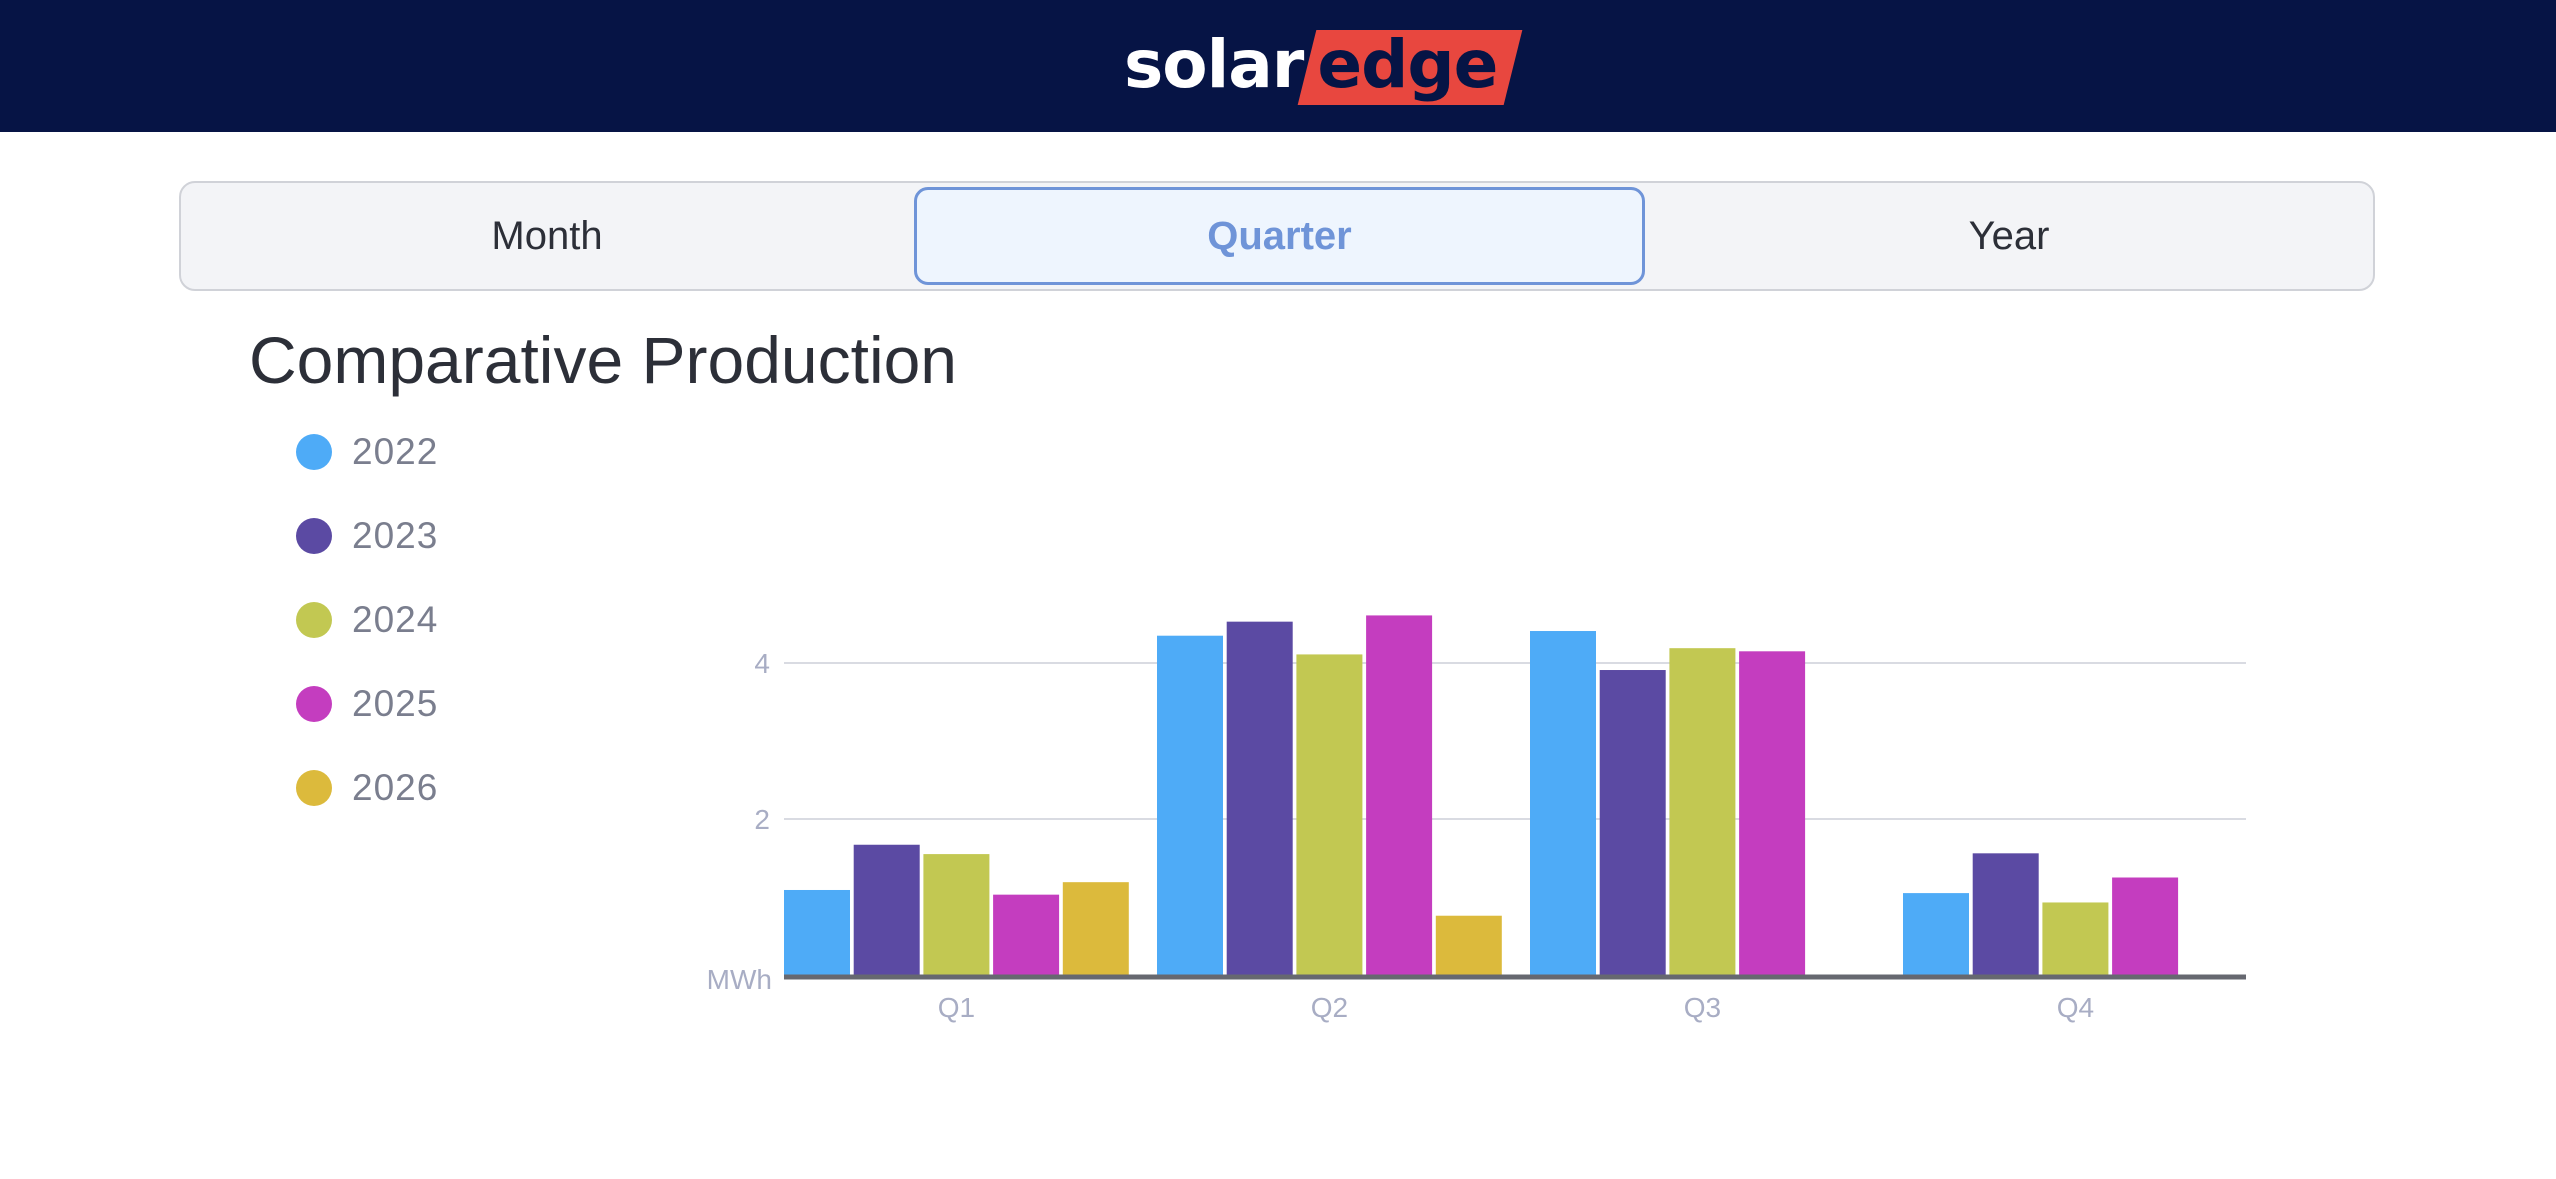 The image size is (2556, 1179). Describe the element at coordinates (1563, 803) in the screenshot. I see `bar-2022-Q3` at that location.